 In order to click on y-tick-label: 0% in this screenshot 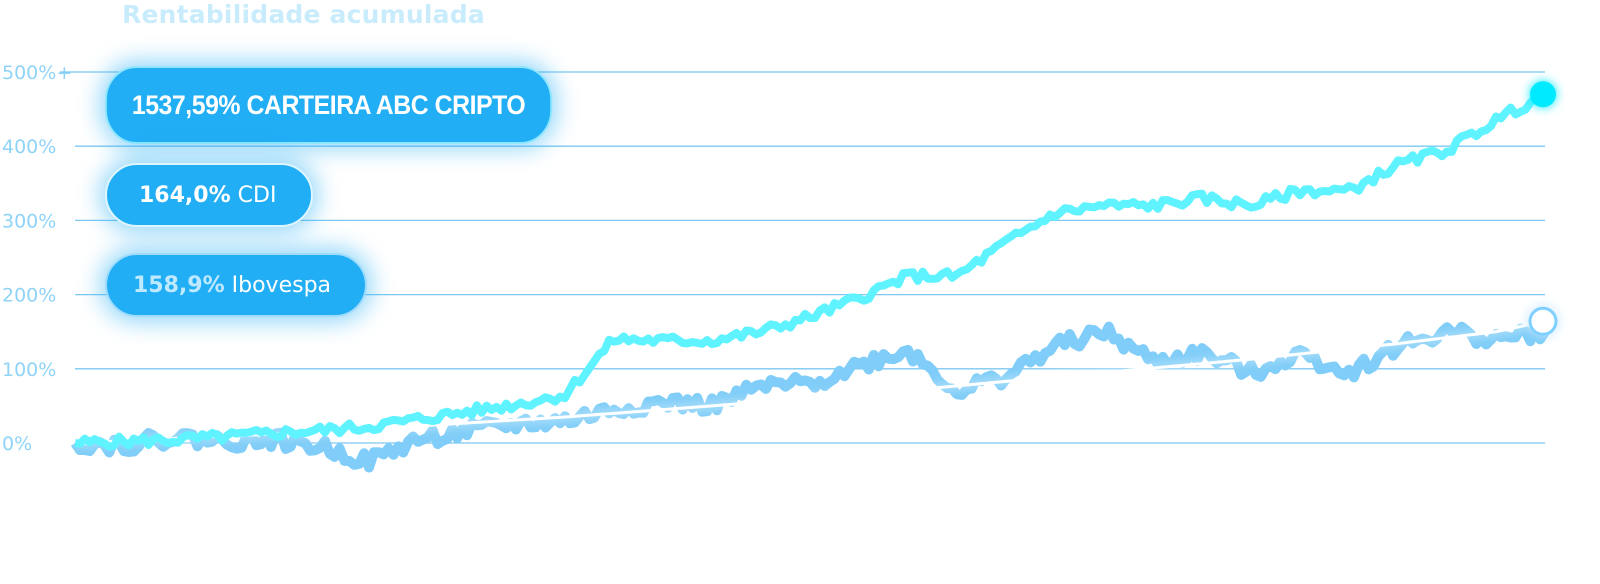, I will do `click(17, 444)`.